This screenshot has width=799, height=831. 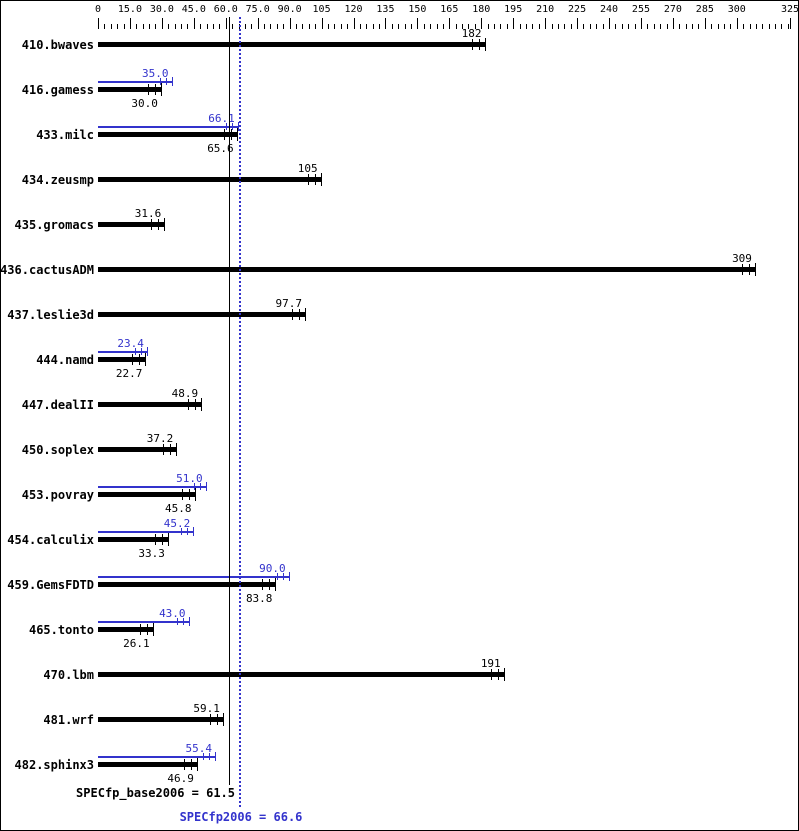 I want to click on peak-value-label: 55.4, so click(x=198, y=748).